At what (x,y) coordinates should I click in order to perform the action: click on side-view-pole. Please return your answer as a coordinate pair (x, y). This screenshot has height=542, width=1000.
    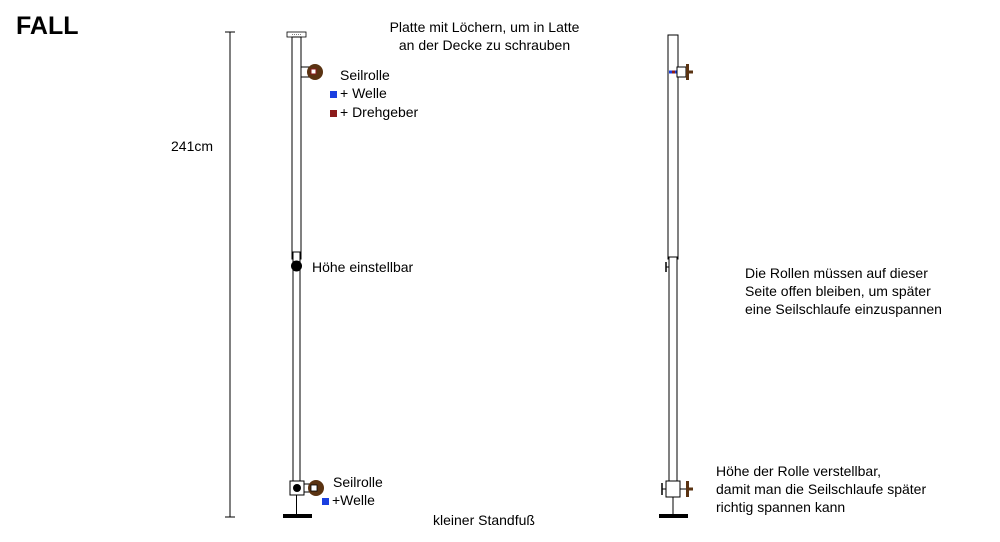
    Looking at the image, I should click on (676, 276).